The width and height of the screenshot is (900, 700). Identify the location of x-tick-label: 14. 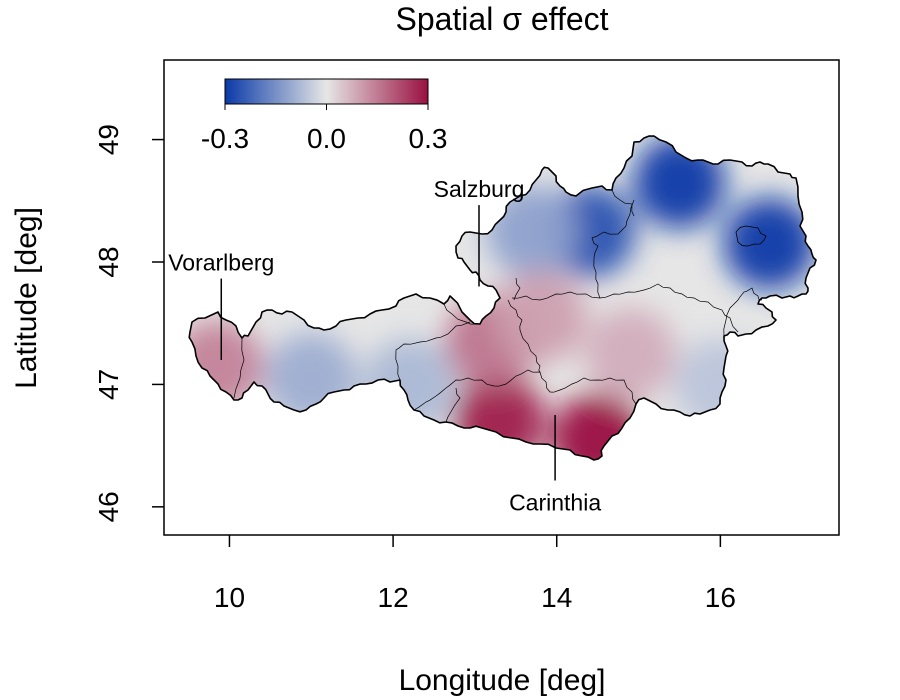
(556, 597).